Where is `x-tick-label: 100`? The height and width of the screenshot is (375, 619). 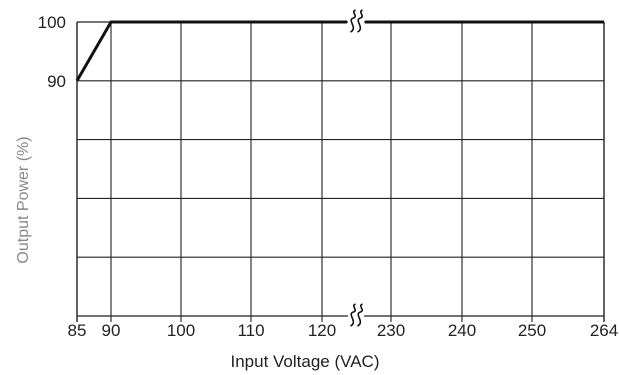
x-tick-label: 100 is located at coordinates (181, 330).